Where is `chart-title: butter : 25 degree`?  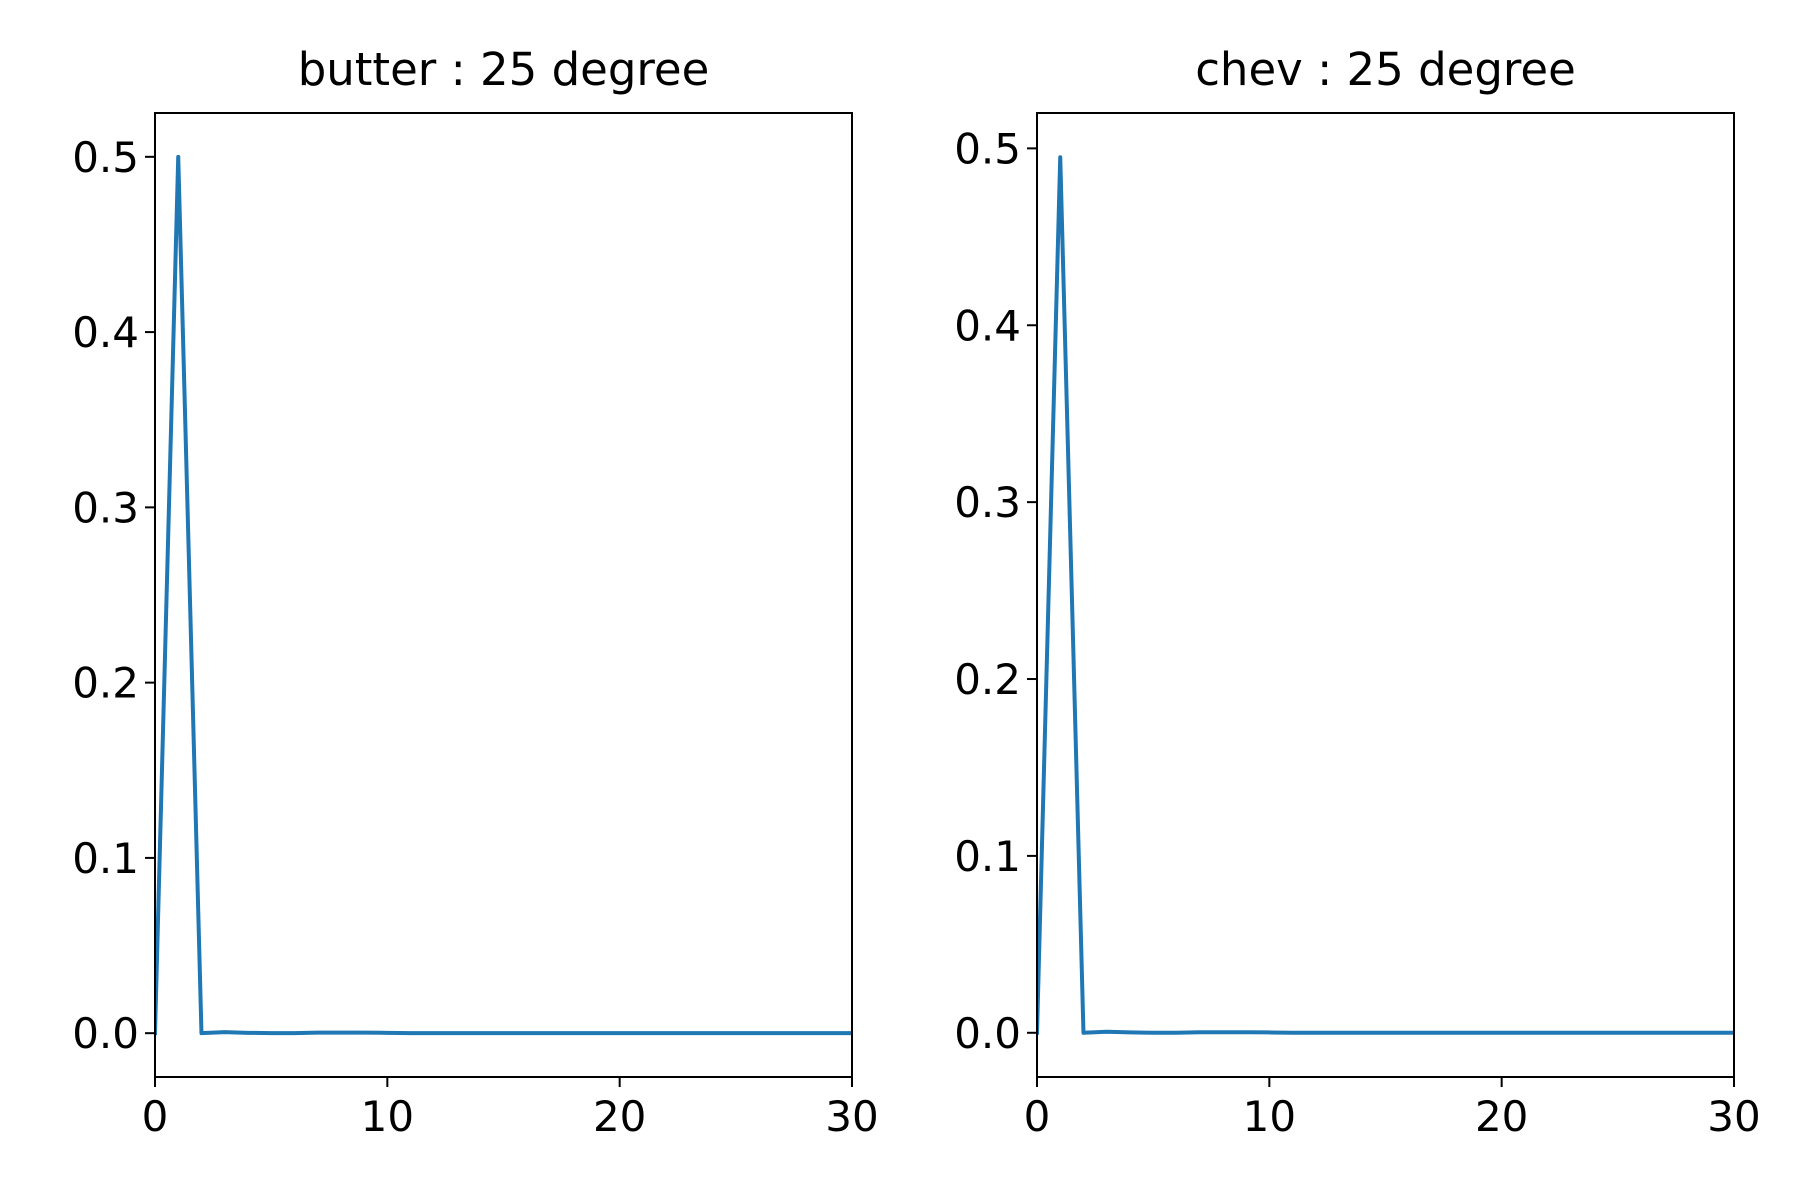 chart-title: butter : 25 degree is located at coordinates (504, 69).